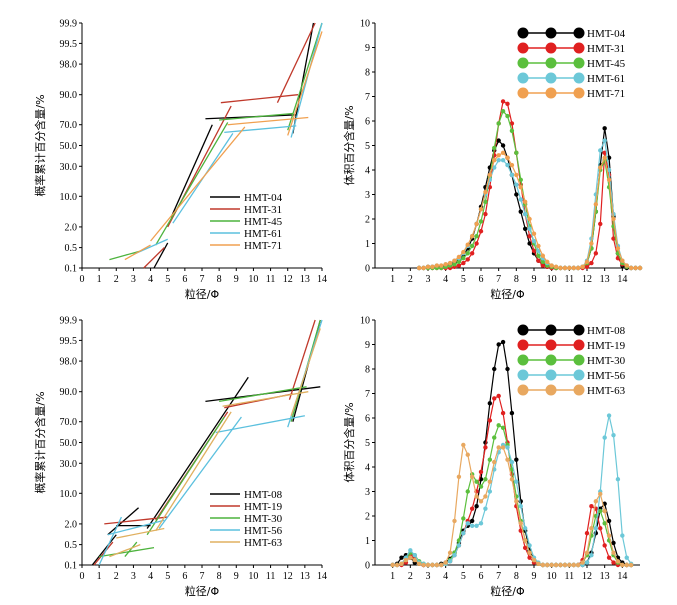  I want to click on x-tick-label: 4, so click(150, 279).